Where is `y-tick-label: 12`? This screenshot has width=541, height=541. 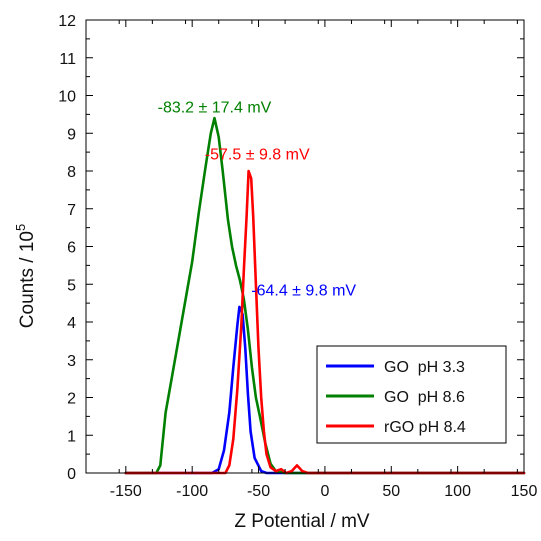
y-tick-label: 12 is located at coordinates (67, 21).